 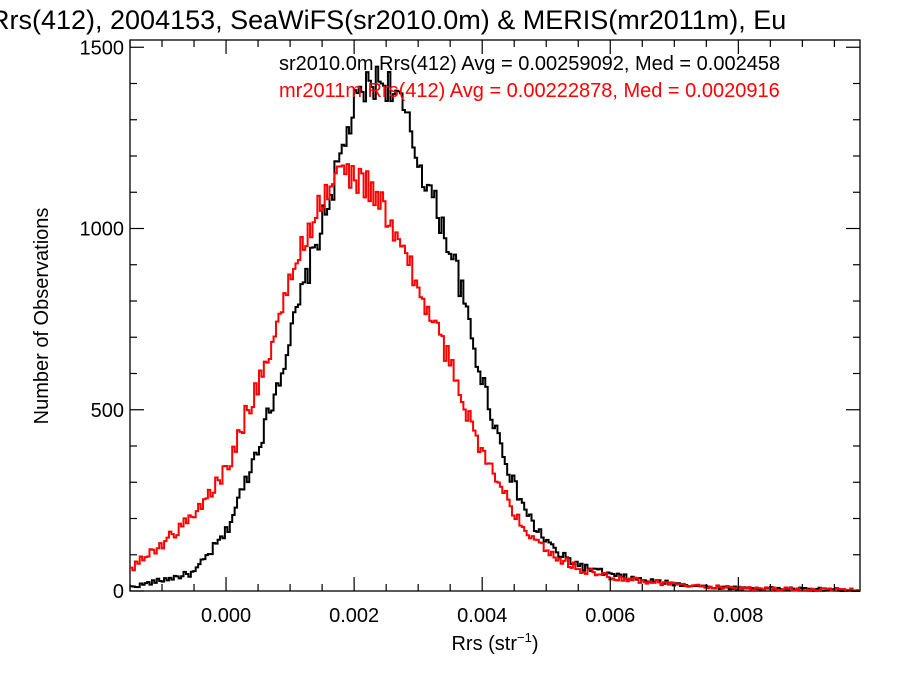 I want to click on x-axis-label: Rrs (str−1), so click(x=494, y=642).